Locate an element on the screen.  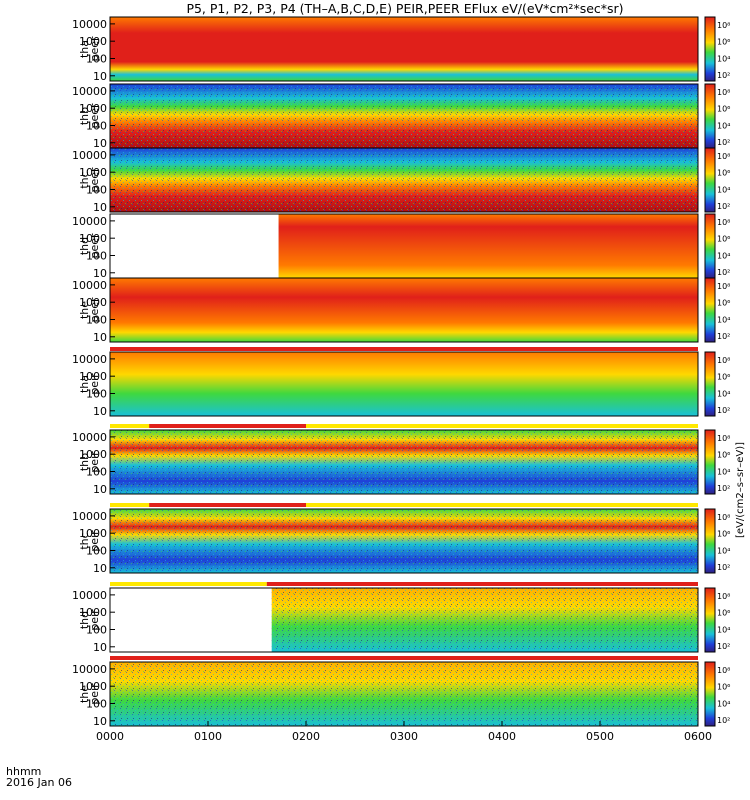
x-tick-label: 0300 is located at coordinates (404, 736).